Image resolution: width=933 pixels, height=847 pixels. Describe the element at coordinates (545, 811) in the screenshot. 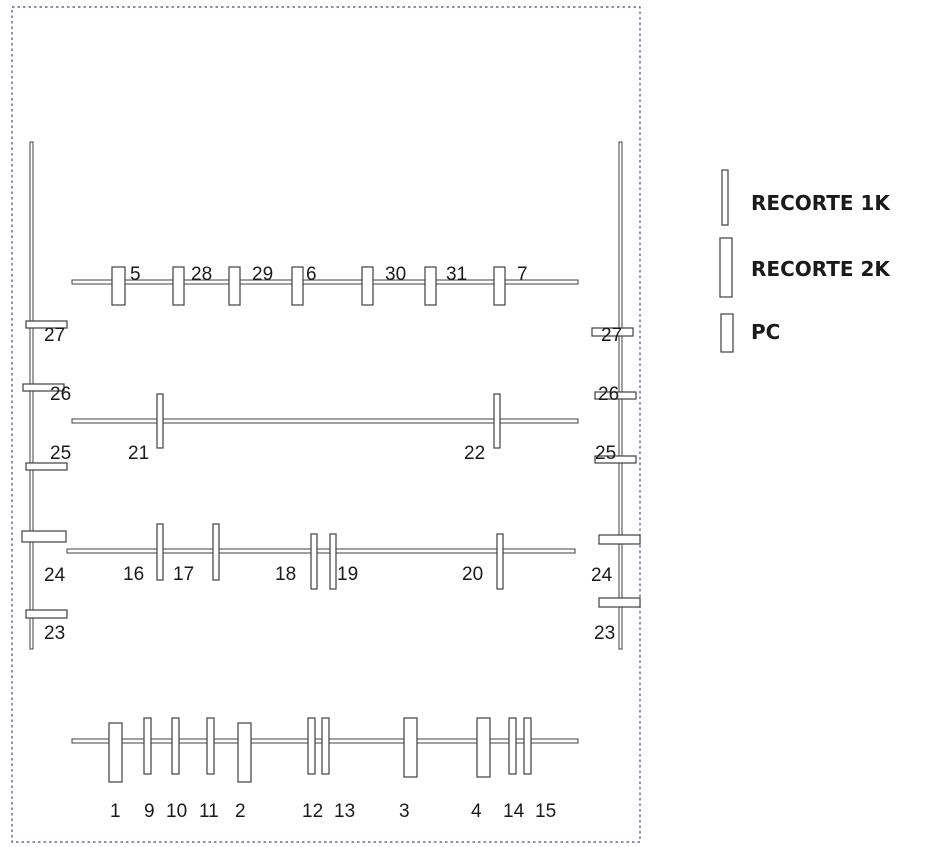

I see `marker-label: 15` at that location.